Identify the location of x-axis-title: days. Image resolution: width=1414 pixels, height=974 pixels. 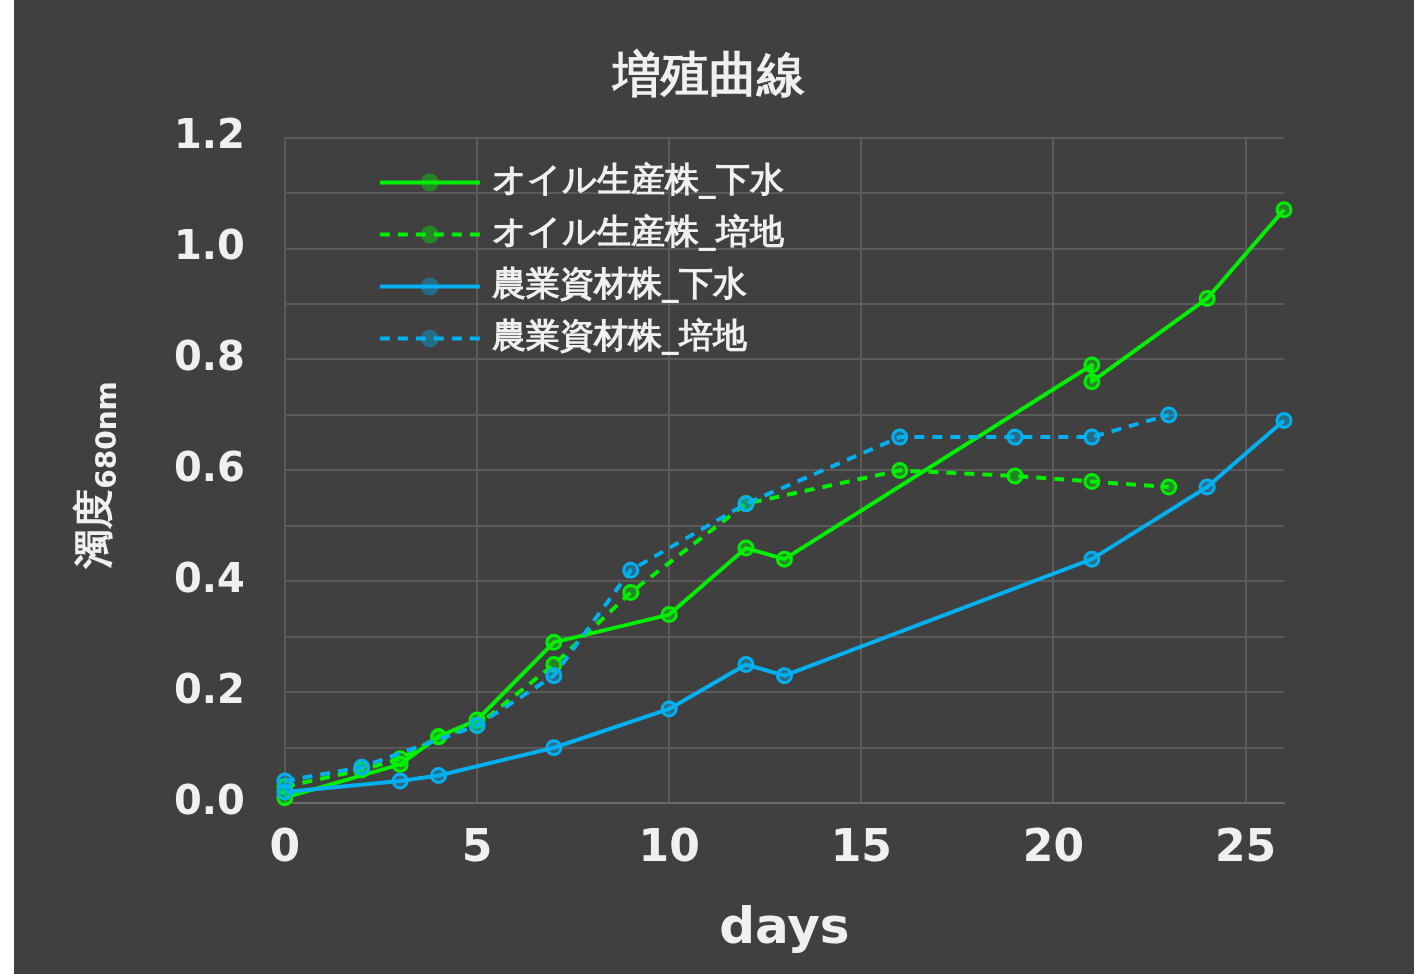
(784, 925).